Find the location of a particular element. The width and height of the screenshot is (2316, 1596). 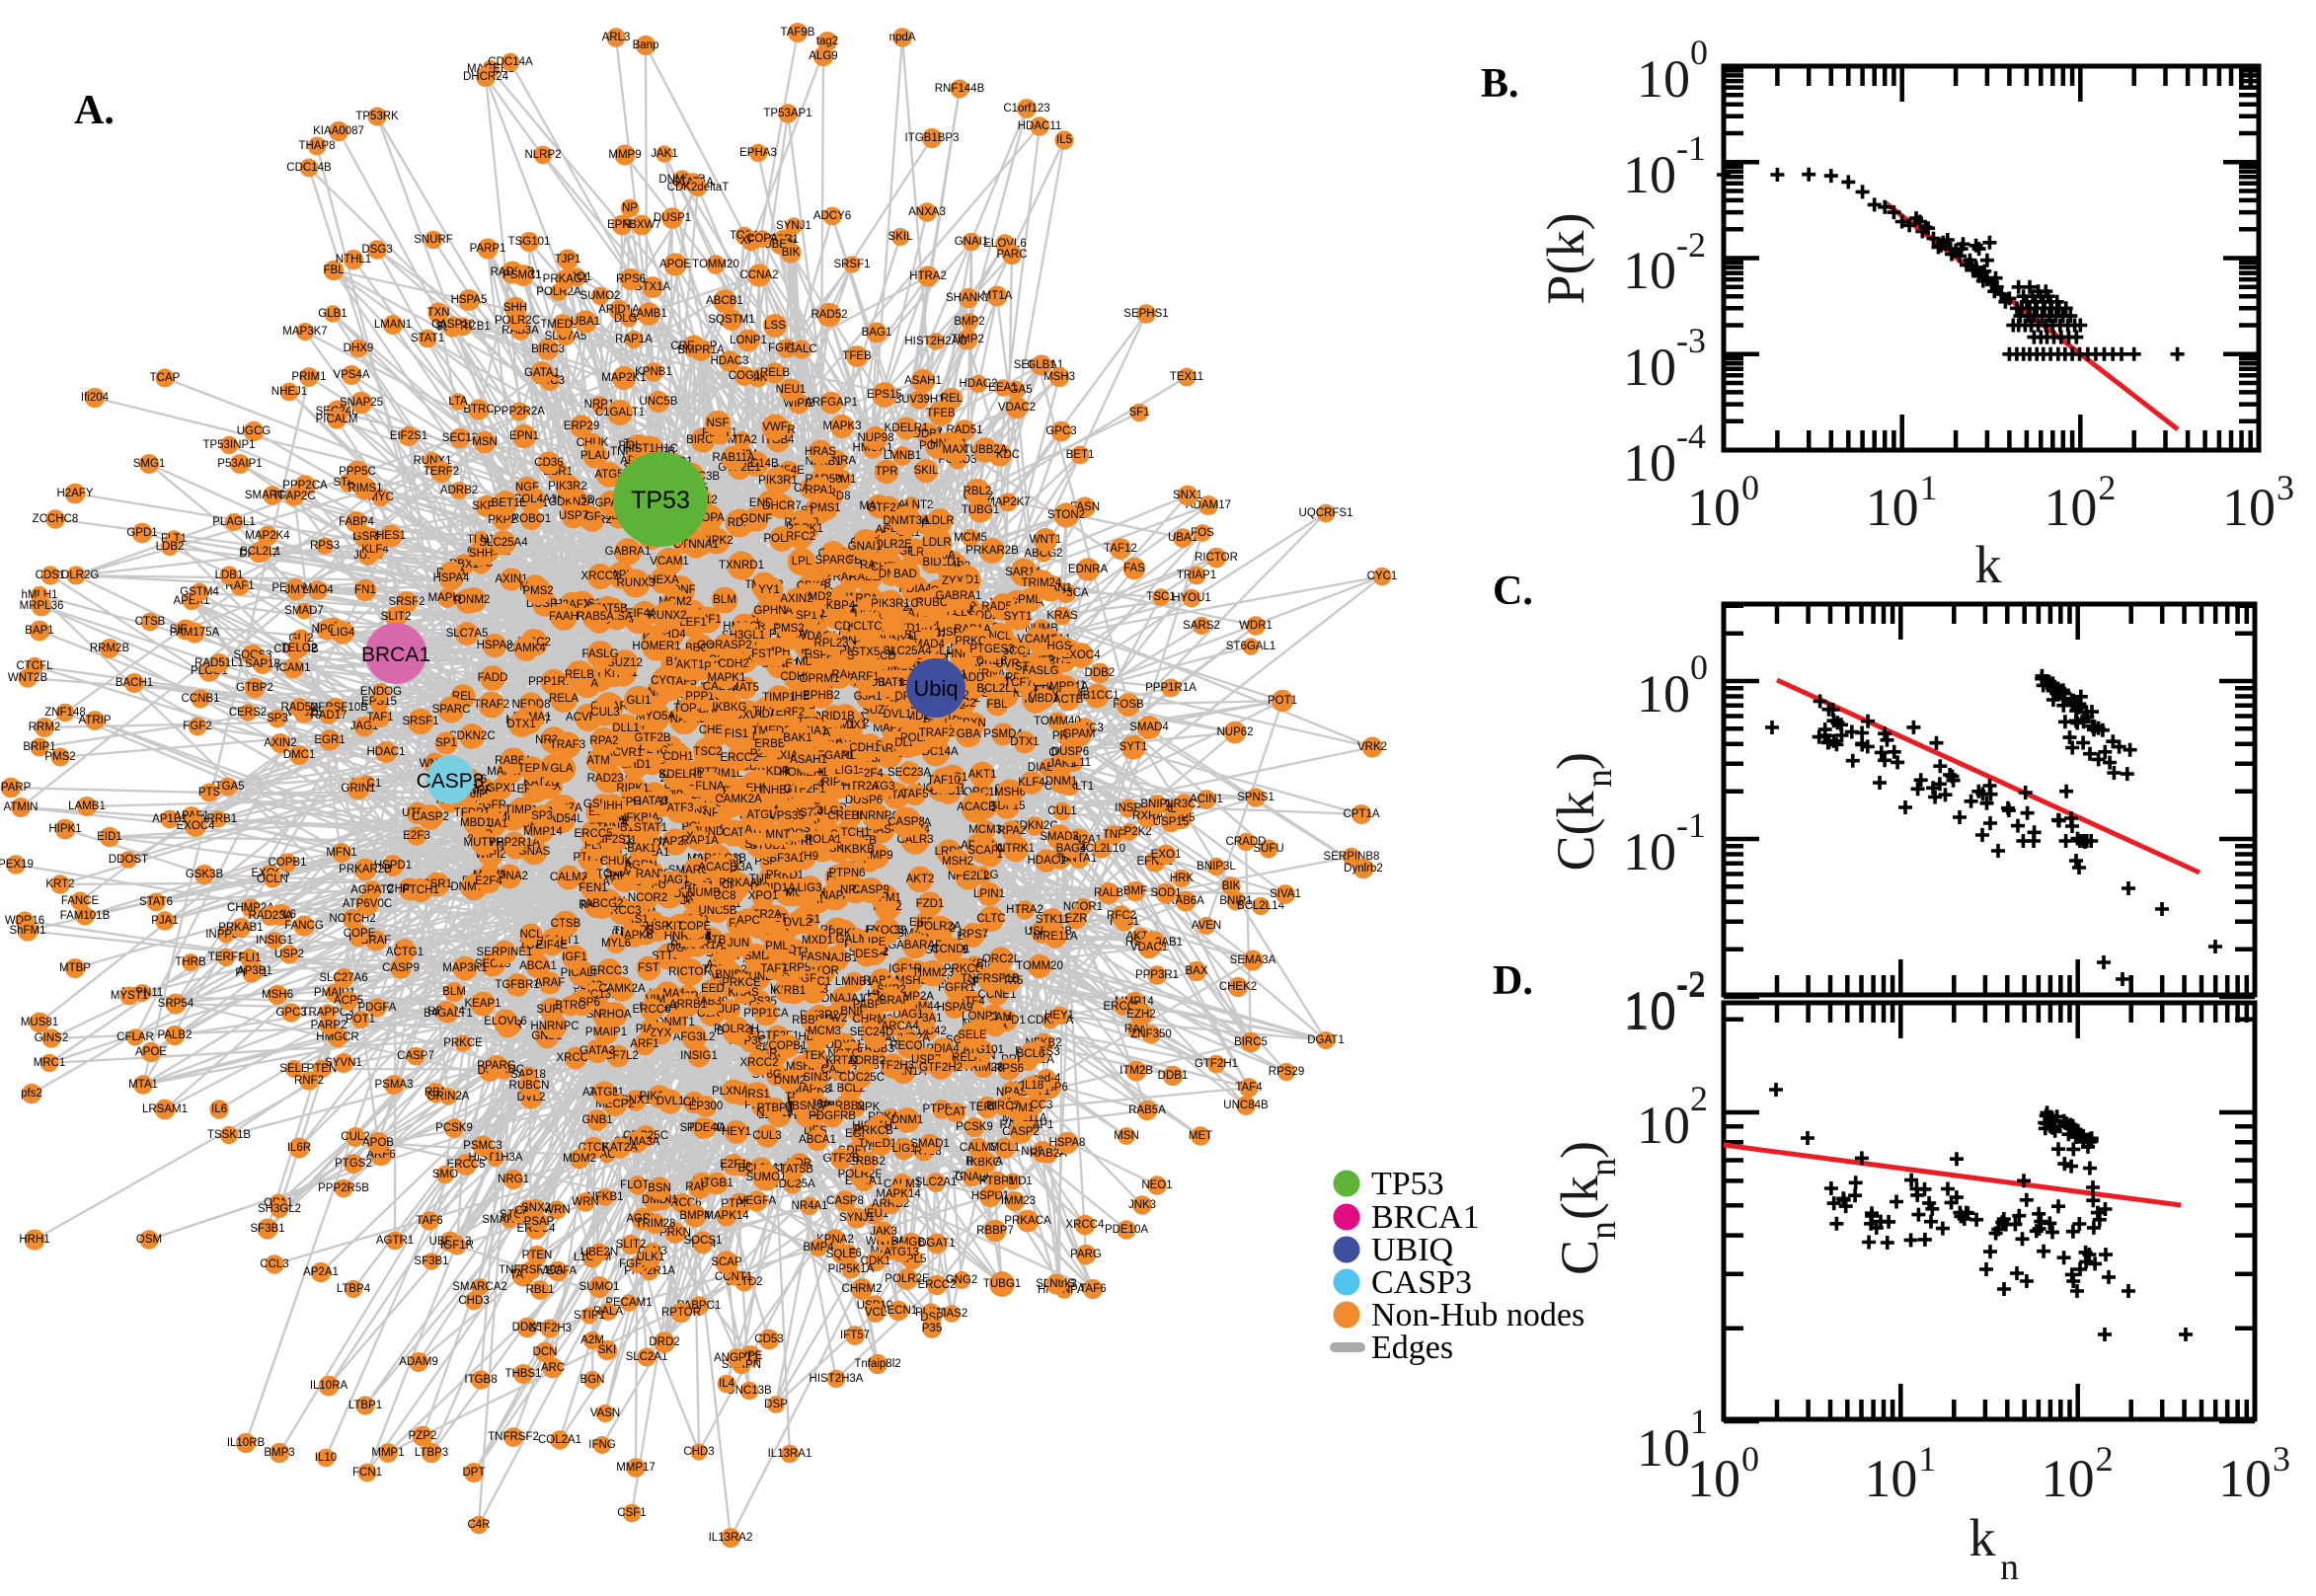

svg-text: BIRC3 is located at coordinates (548, 349).